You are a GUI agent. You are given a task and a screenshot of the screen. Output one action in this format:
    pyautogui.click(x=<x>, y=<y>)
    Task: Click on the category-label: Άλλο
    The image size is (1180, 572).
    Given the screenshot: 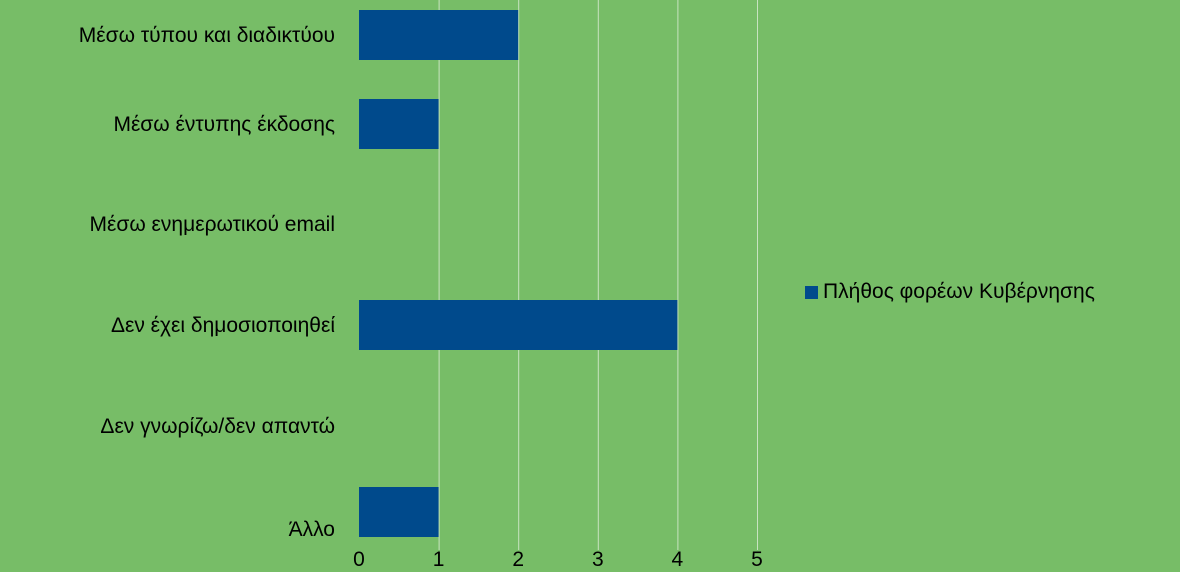 What is the action you would take?
    pyautogui.click(x=312, y=529)
    